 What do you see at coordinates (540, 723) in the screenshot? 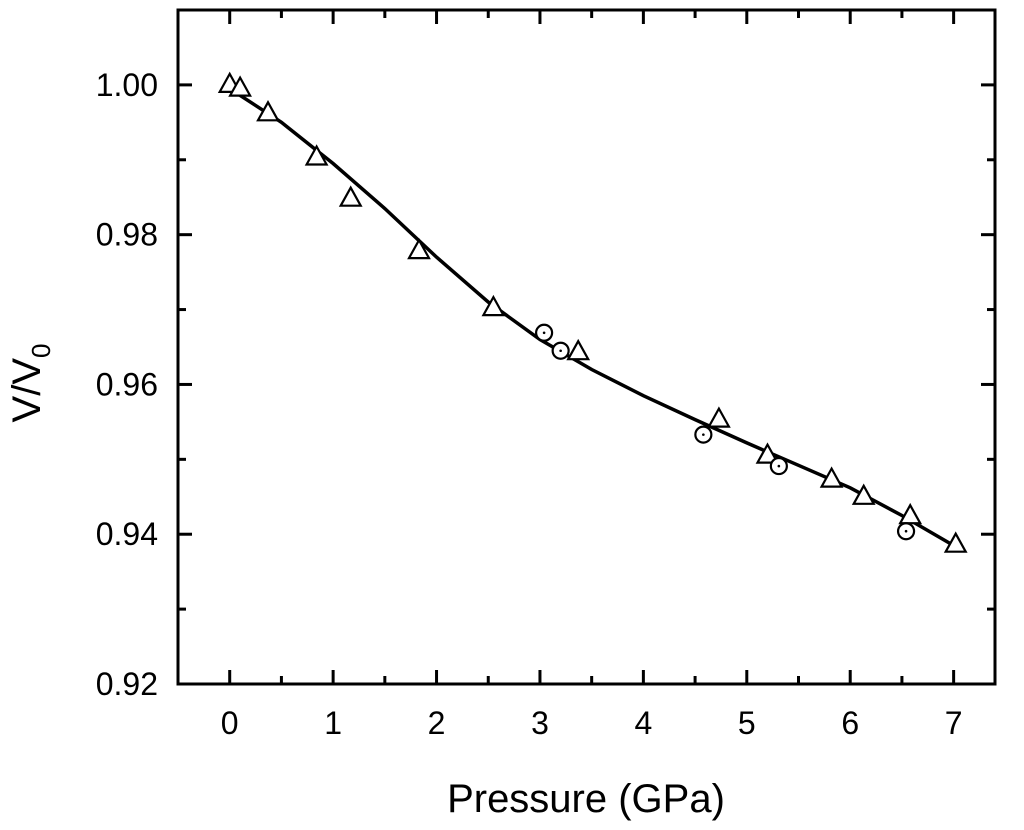
I see `x-tick-label: 3` at bounding box center [540, 723].